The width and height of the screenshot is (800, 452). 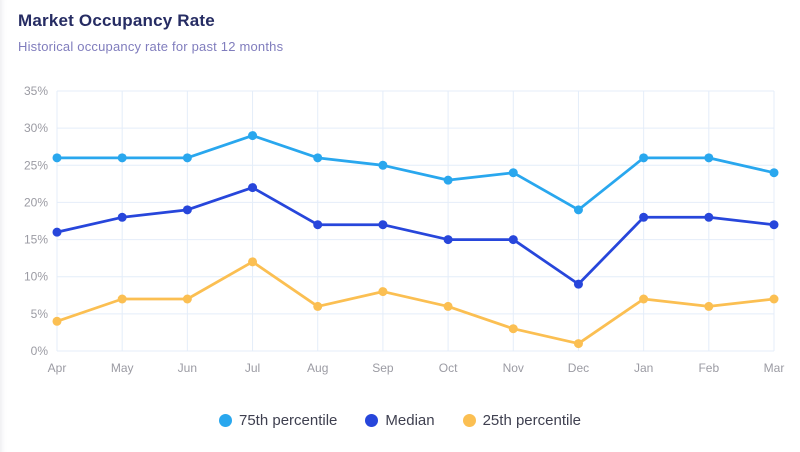 What do you see at coordinates (57, 368) in the screenshot?
I see `x-axis-tick-label: Apr` at bounding box center [57, 368].